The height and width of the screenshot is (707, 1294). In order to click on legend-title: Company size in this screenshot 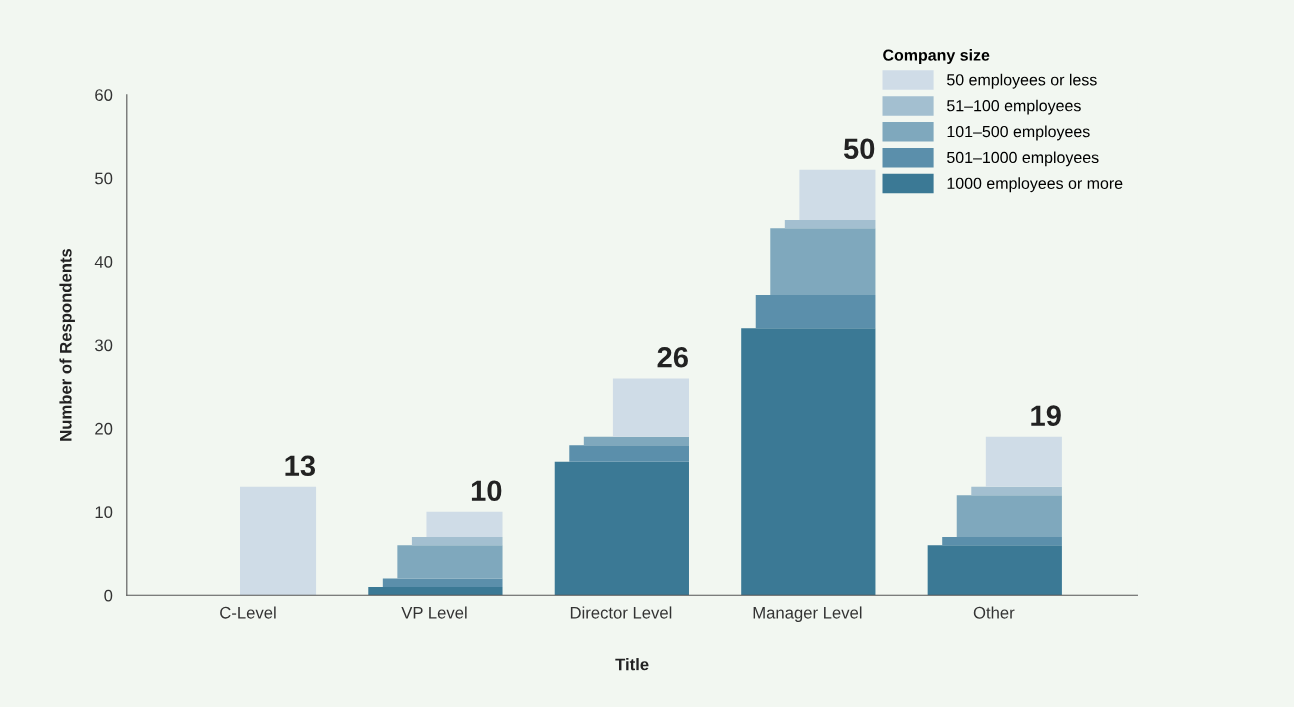, I will do `click(936, 56)`.